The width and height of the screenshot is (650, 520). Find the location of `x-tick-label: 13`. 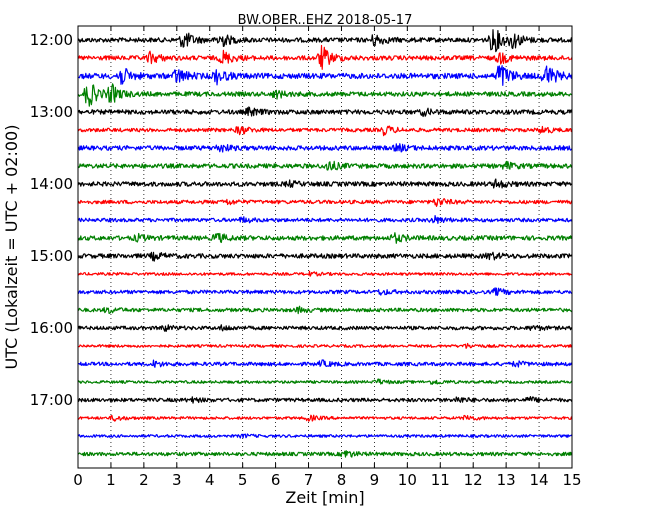

x-tick-label: 13 is located at coordinates (506, 480).